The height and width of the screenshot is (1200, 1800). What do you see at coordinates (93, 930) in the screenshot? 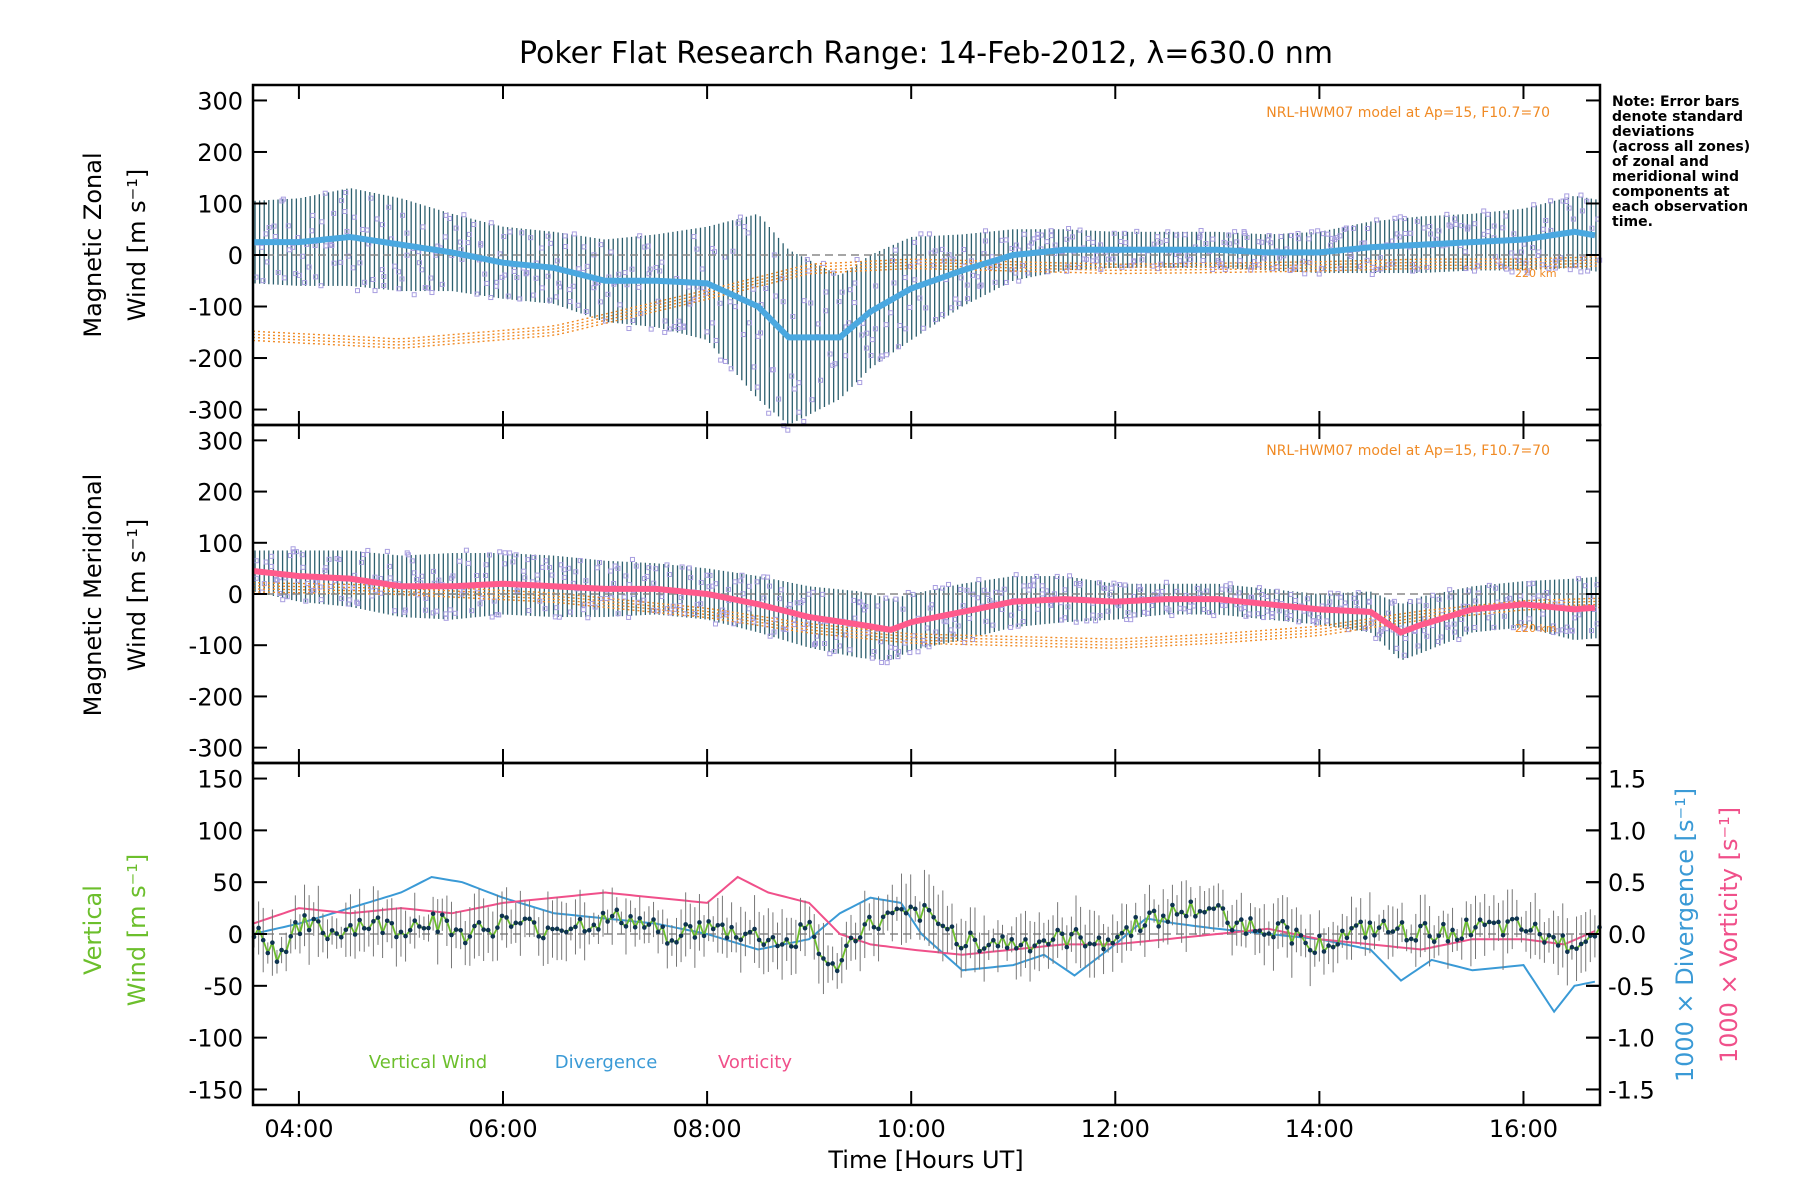
I see `vertical-ylabel-line1: Vertical` at bounding box center [93, 930].